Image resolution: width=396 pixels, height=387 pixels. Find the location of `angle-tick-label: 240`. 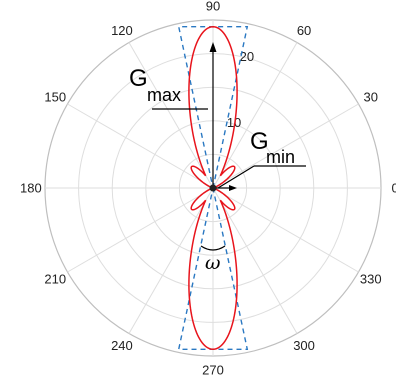

angle-tick-label: 240 is located at coordinates (122, 345).